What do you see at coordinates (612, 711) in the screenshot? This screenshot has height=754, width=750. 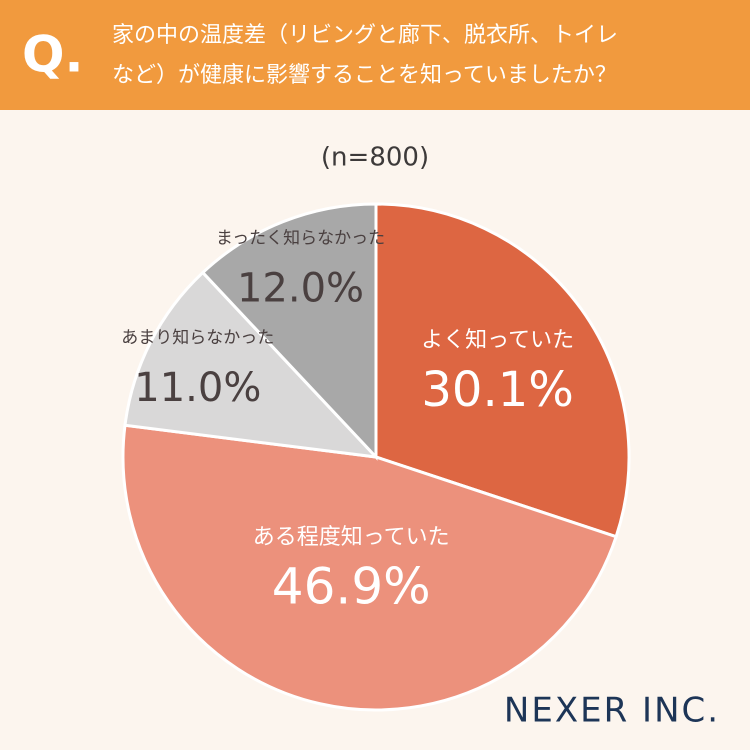 I see `logo: NEXER INC.` at bounding box center [612, 711].